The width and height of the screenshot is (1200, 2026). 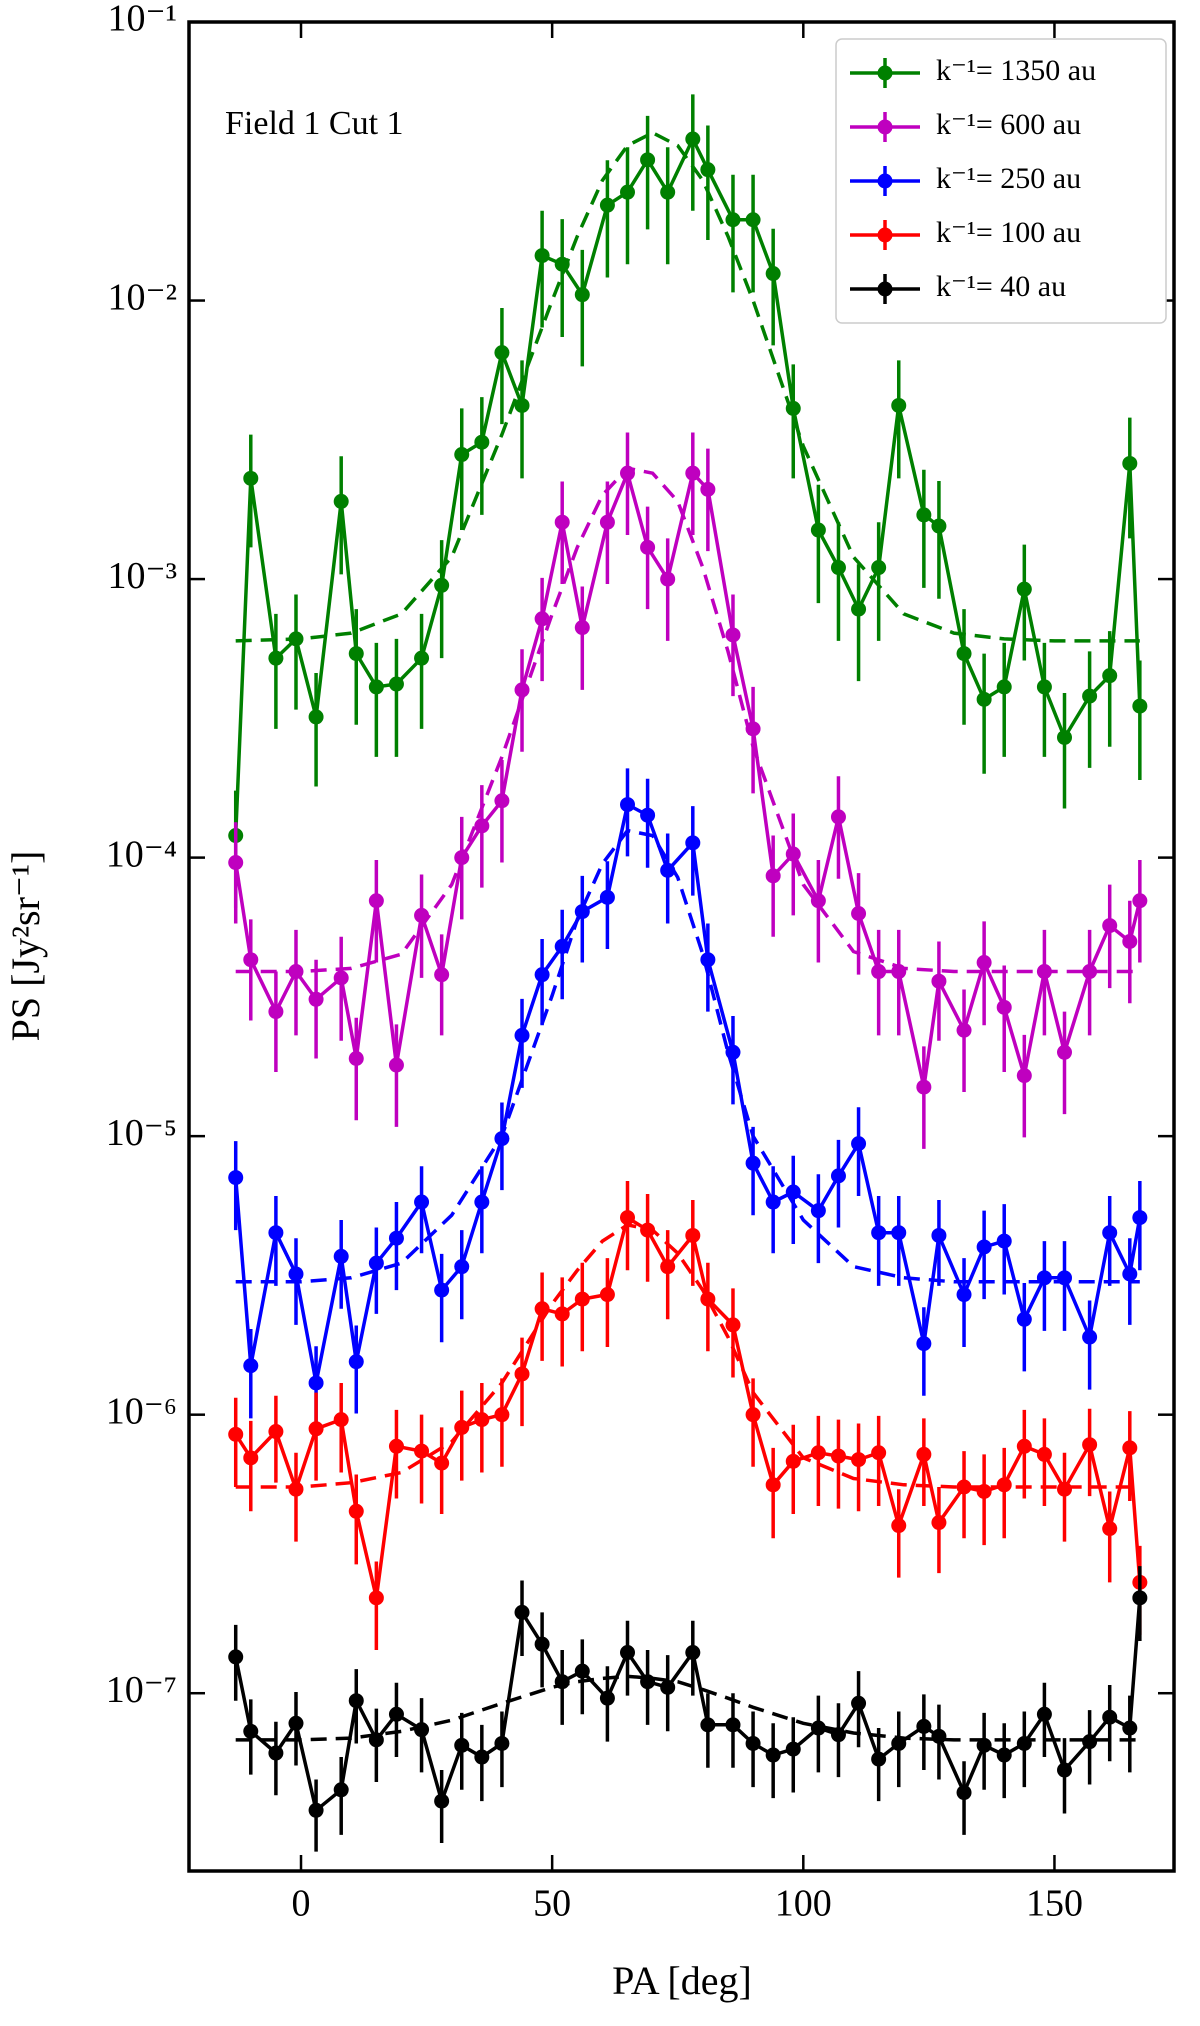 I want to click on y-tick-label: 10⁻⁵, so click(x=141, y=1133).